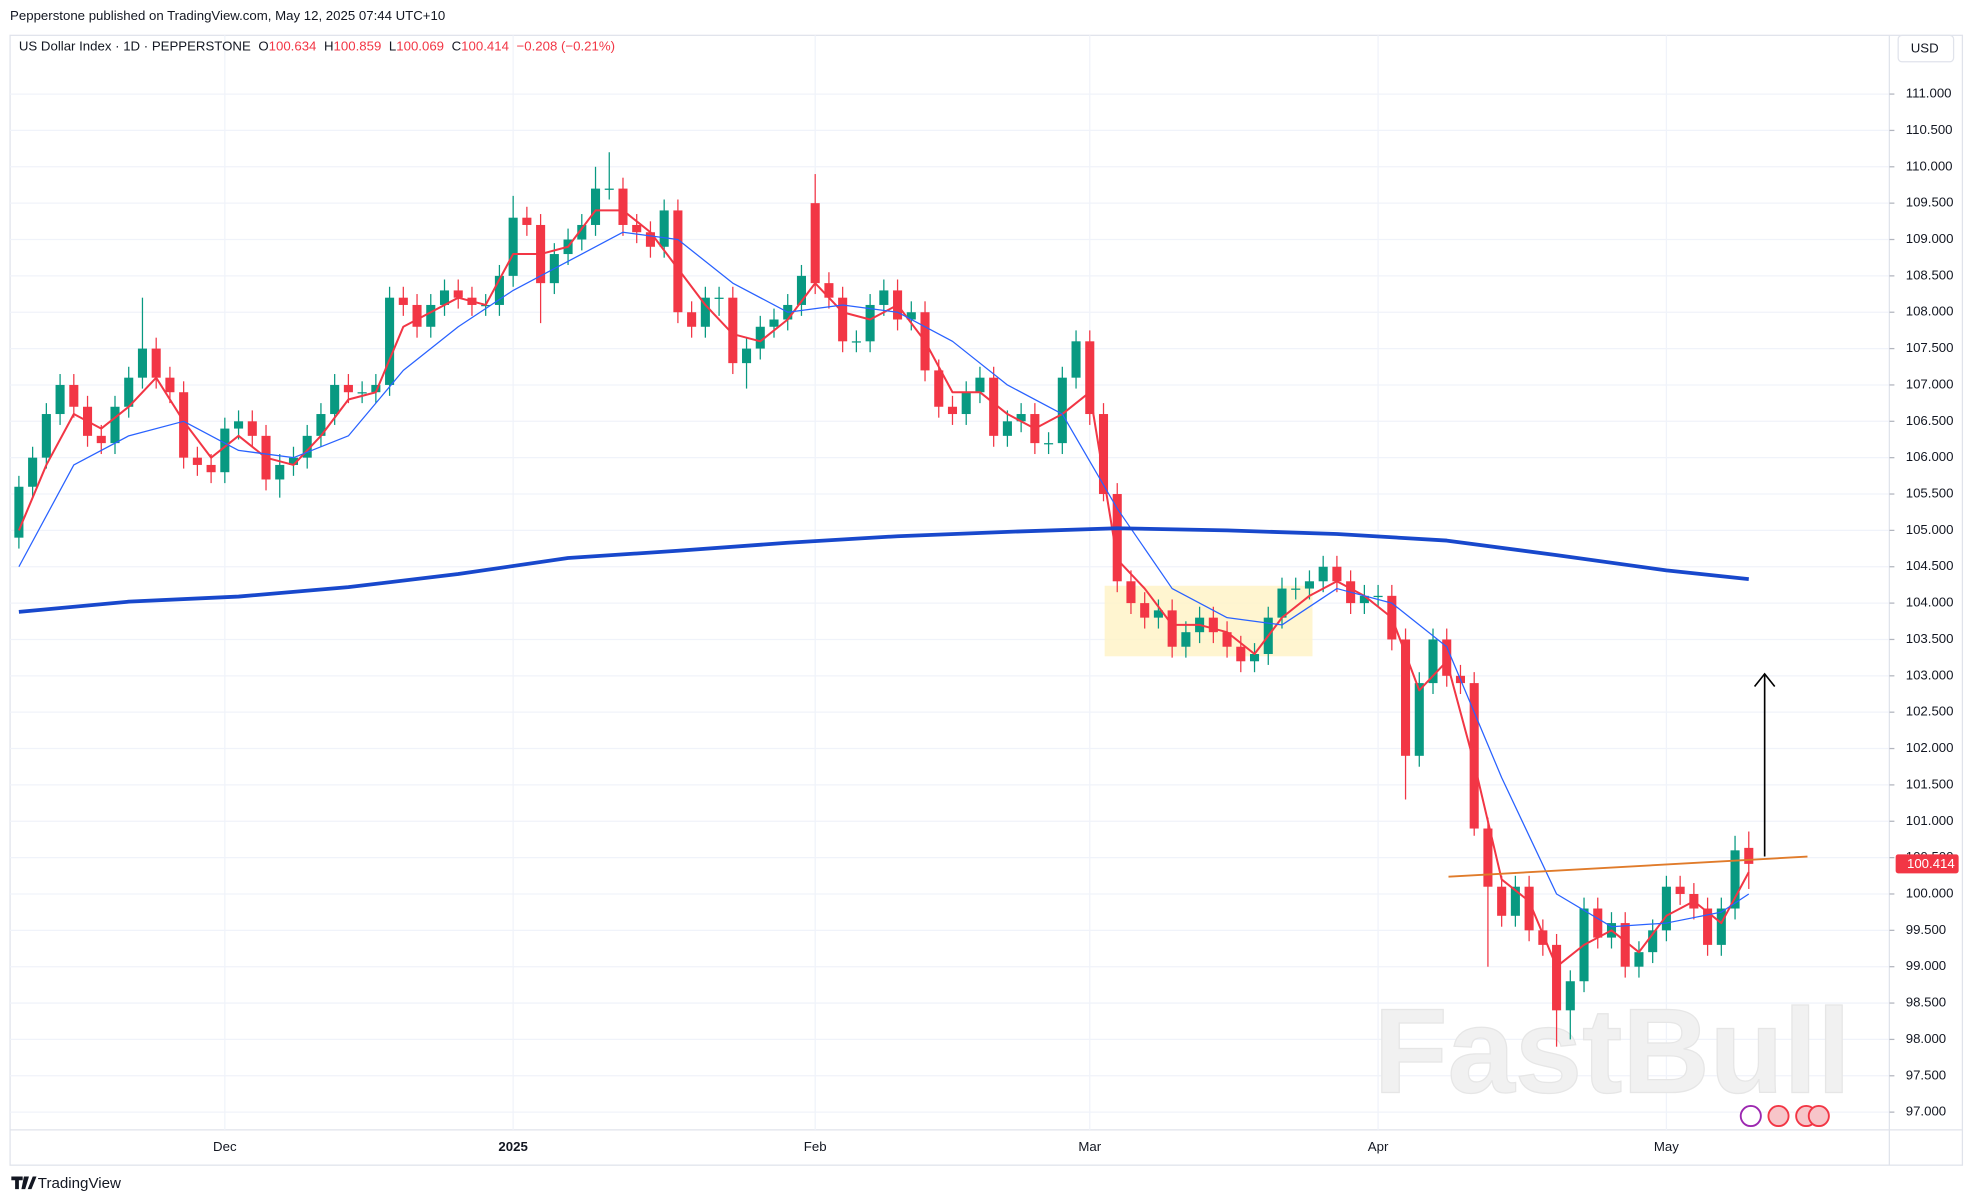 The image size is (1975, 1203). Describe the element at coordinates (1926, 1074) in the screenshot. I see `y-tick-label: 97.500` at that location.